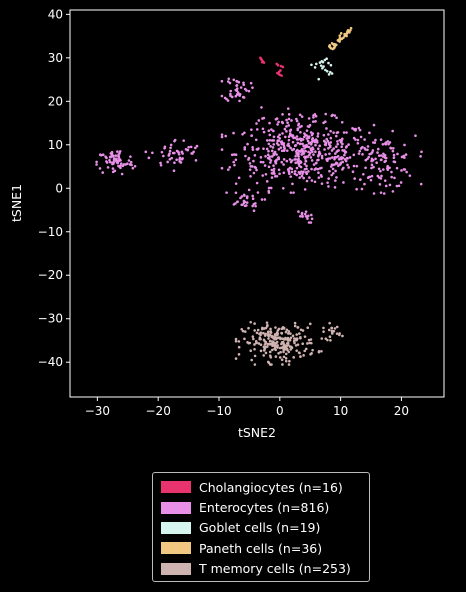 The image size is (466, 592). Describe the element at coordinates (55, 145) in the screenshot. I see `y-tick-label: 10` at that location.